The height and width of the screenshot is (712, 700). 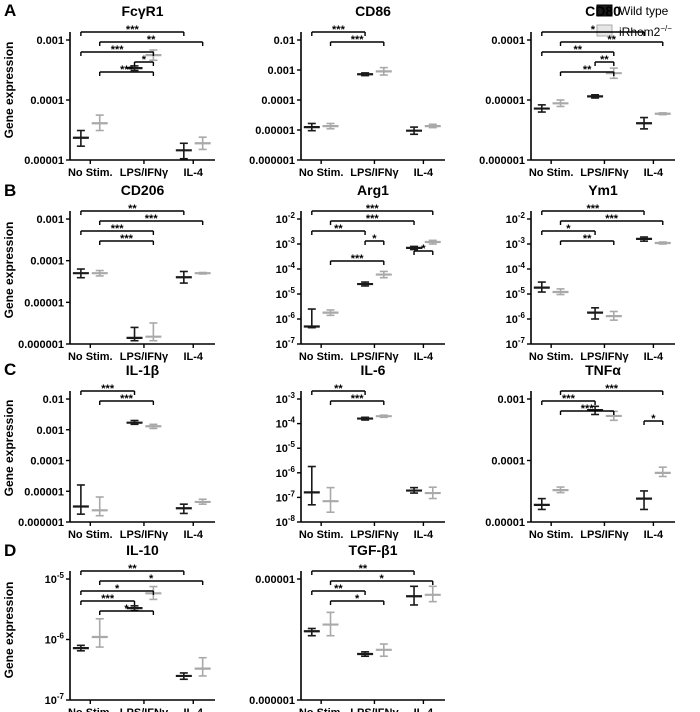 What do you see at coordinates (516, 343) in the screenshot?
I see `y-tick-label: 10⁻⁷` at bounding box center [516, 343].